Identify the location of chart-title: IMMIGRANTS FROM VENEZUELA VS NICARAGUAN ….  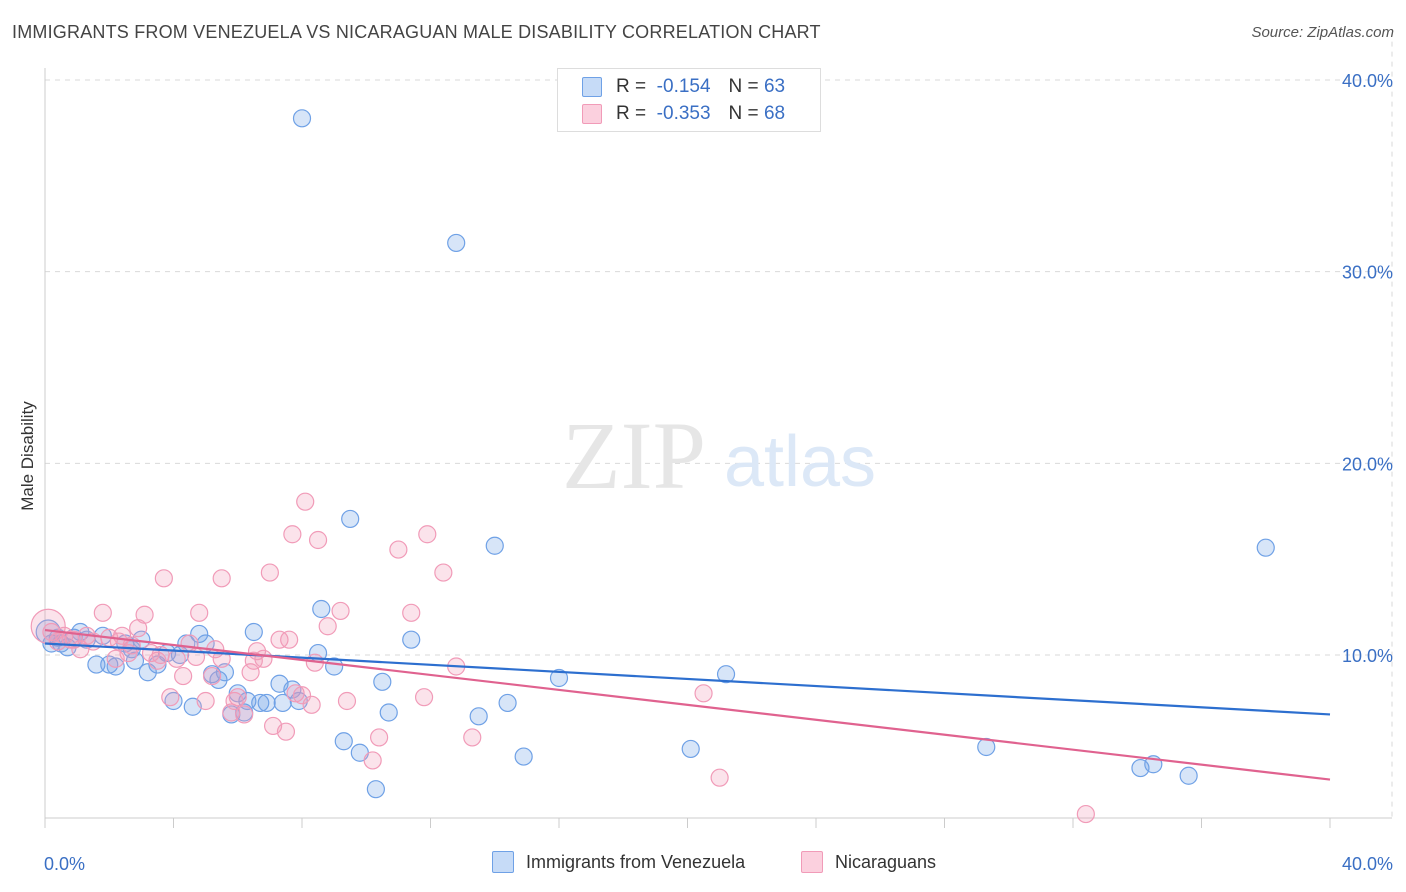
(416, 32).